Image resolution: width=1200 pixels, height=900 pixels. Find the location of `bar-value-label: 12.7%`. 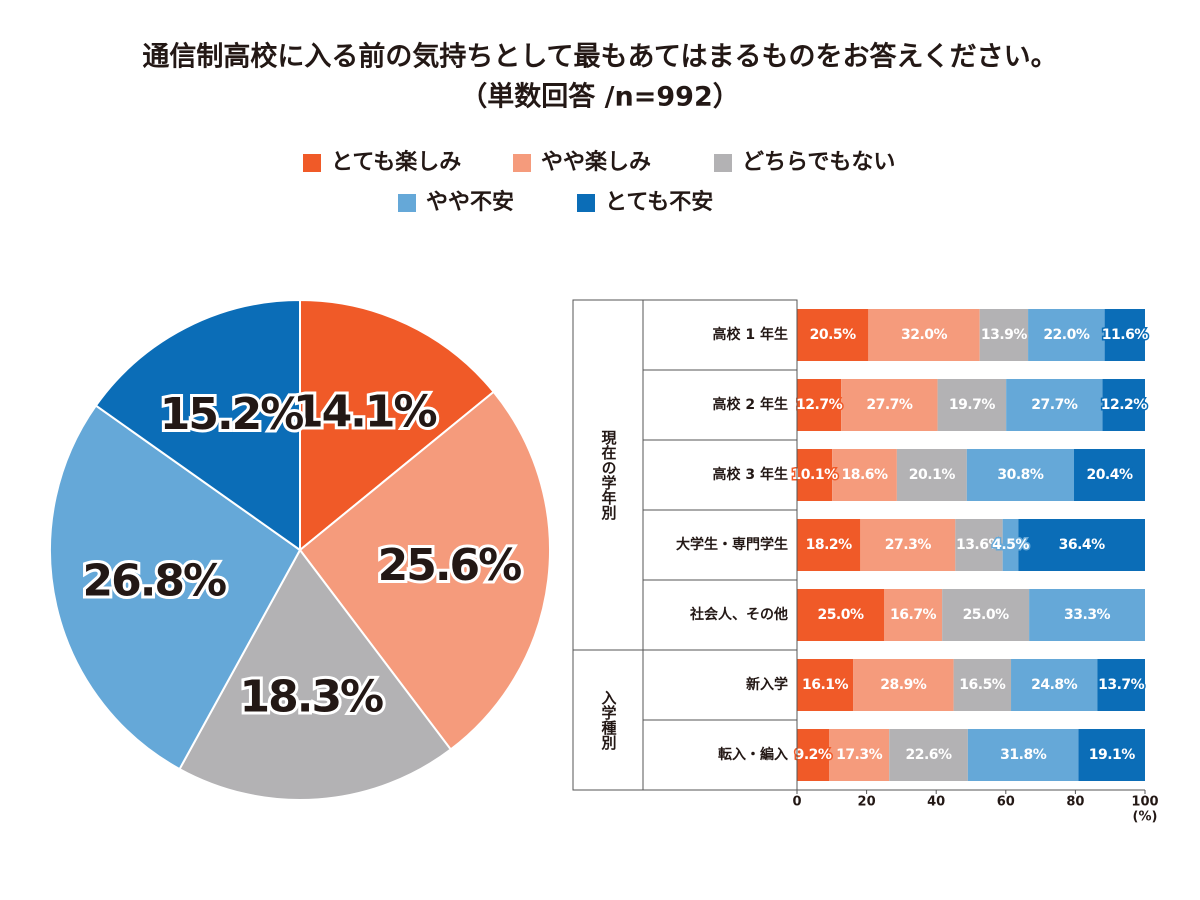

bar-value-label: 12.7% is located at coordinates (819, 405).